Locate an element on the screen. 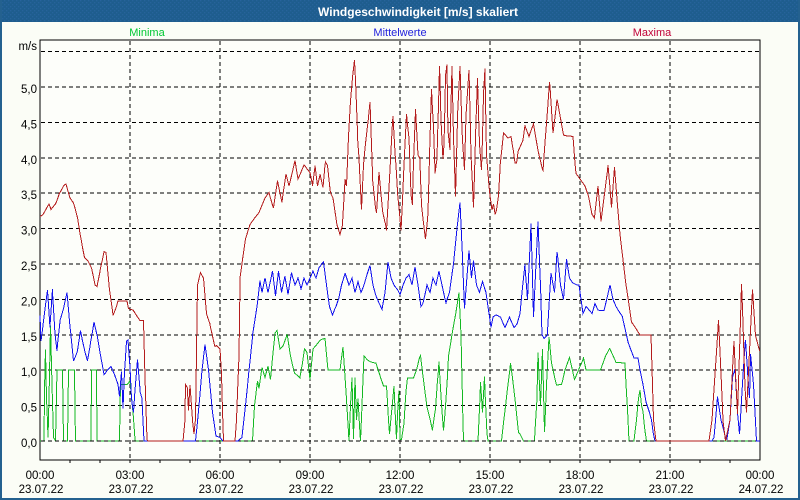 The width and height of the screenshot is (800, 500). svg-text:Windgeschwindigkeit [m/s] skal: Windgeschwindigkeit [m/s] skaliert is located at coordinates (418, 12).